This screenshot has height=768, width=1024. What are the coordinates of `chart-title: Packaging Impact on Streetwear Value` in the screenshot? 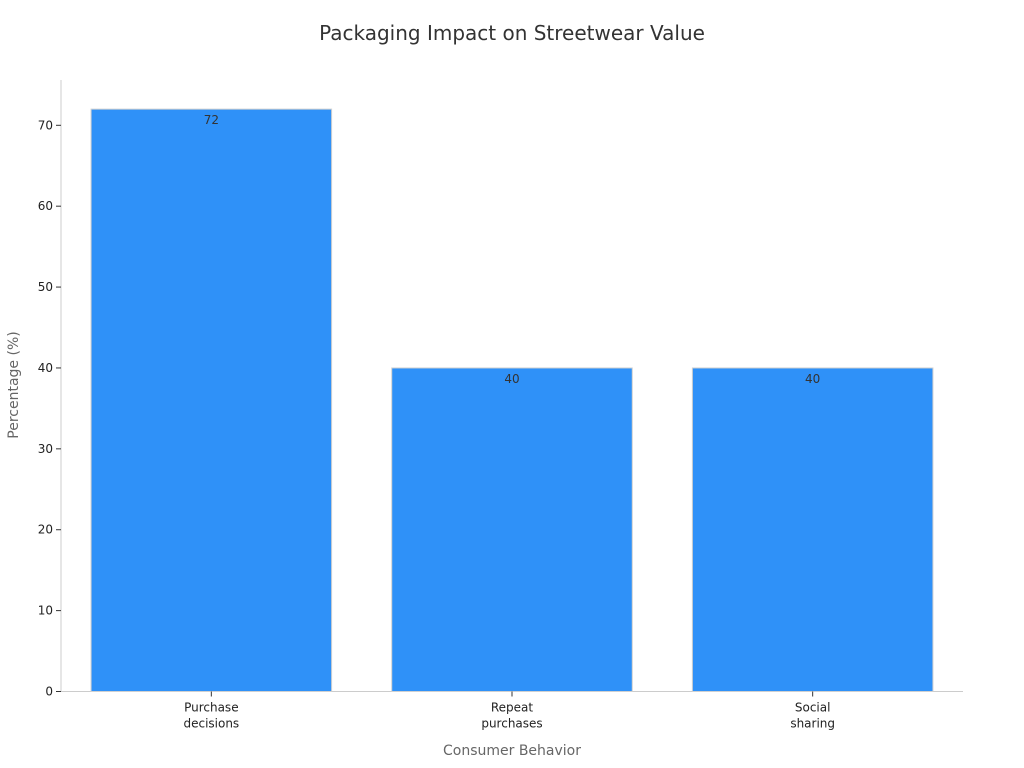 It's located at (512, 33).